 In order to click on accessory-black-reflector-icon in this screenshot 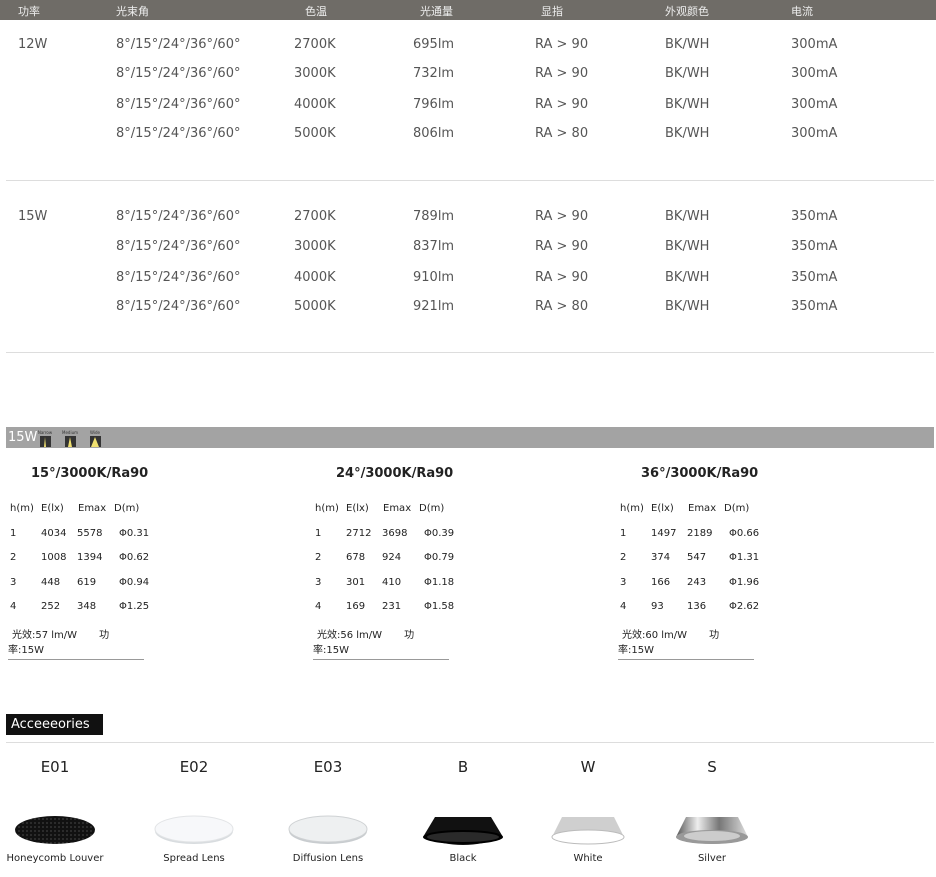, I will do `click(463, 829)`.